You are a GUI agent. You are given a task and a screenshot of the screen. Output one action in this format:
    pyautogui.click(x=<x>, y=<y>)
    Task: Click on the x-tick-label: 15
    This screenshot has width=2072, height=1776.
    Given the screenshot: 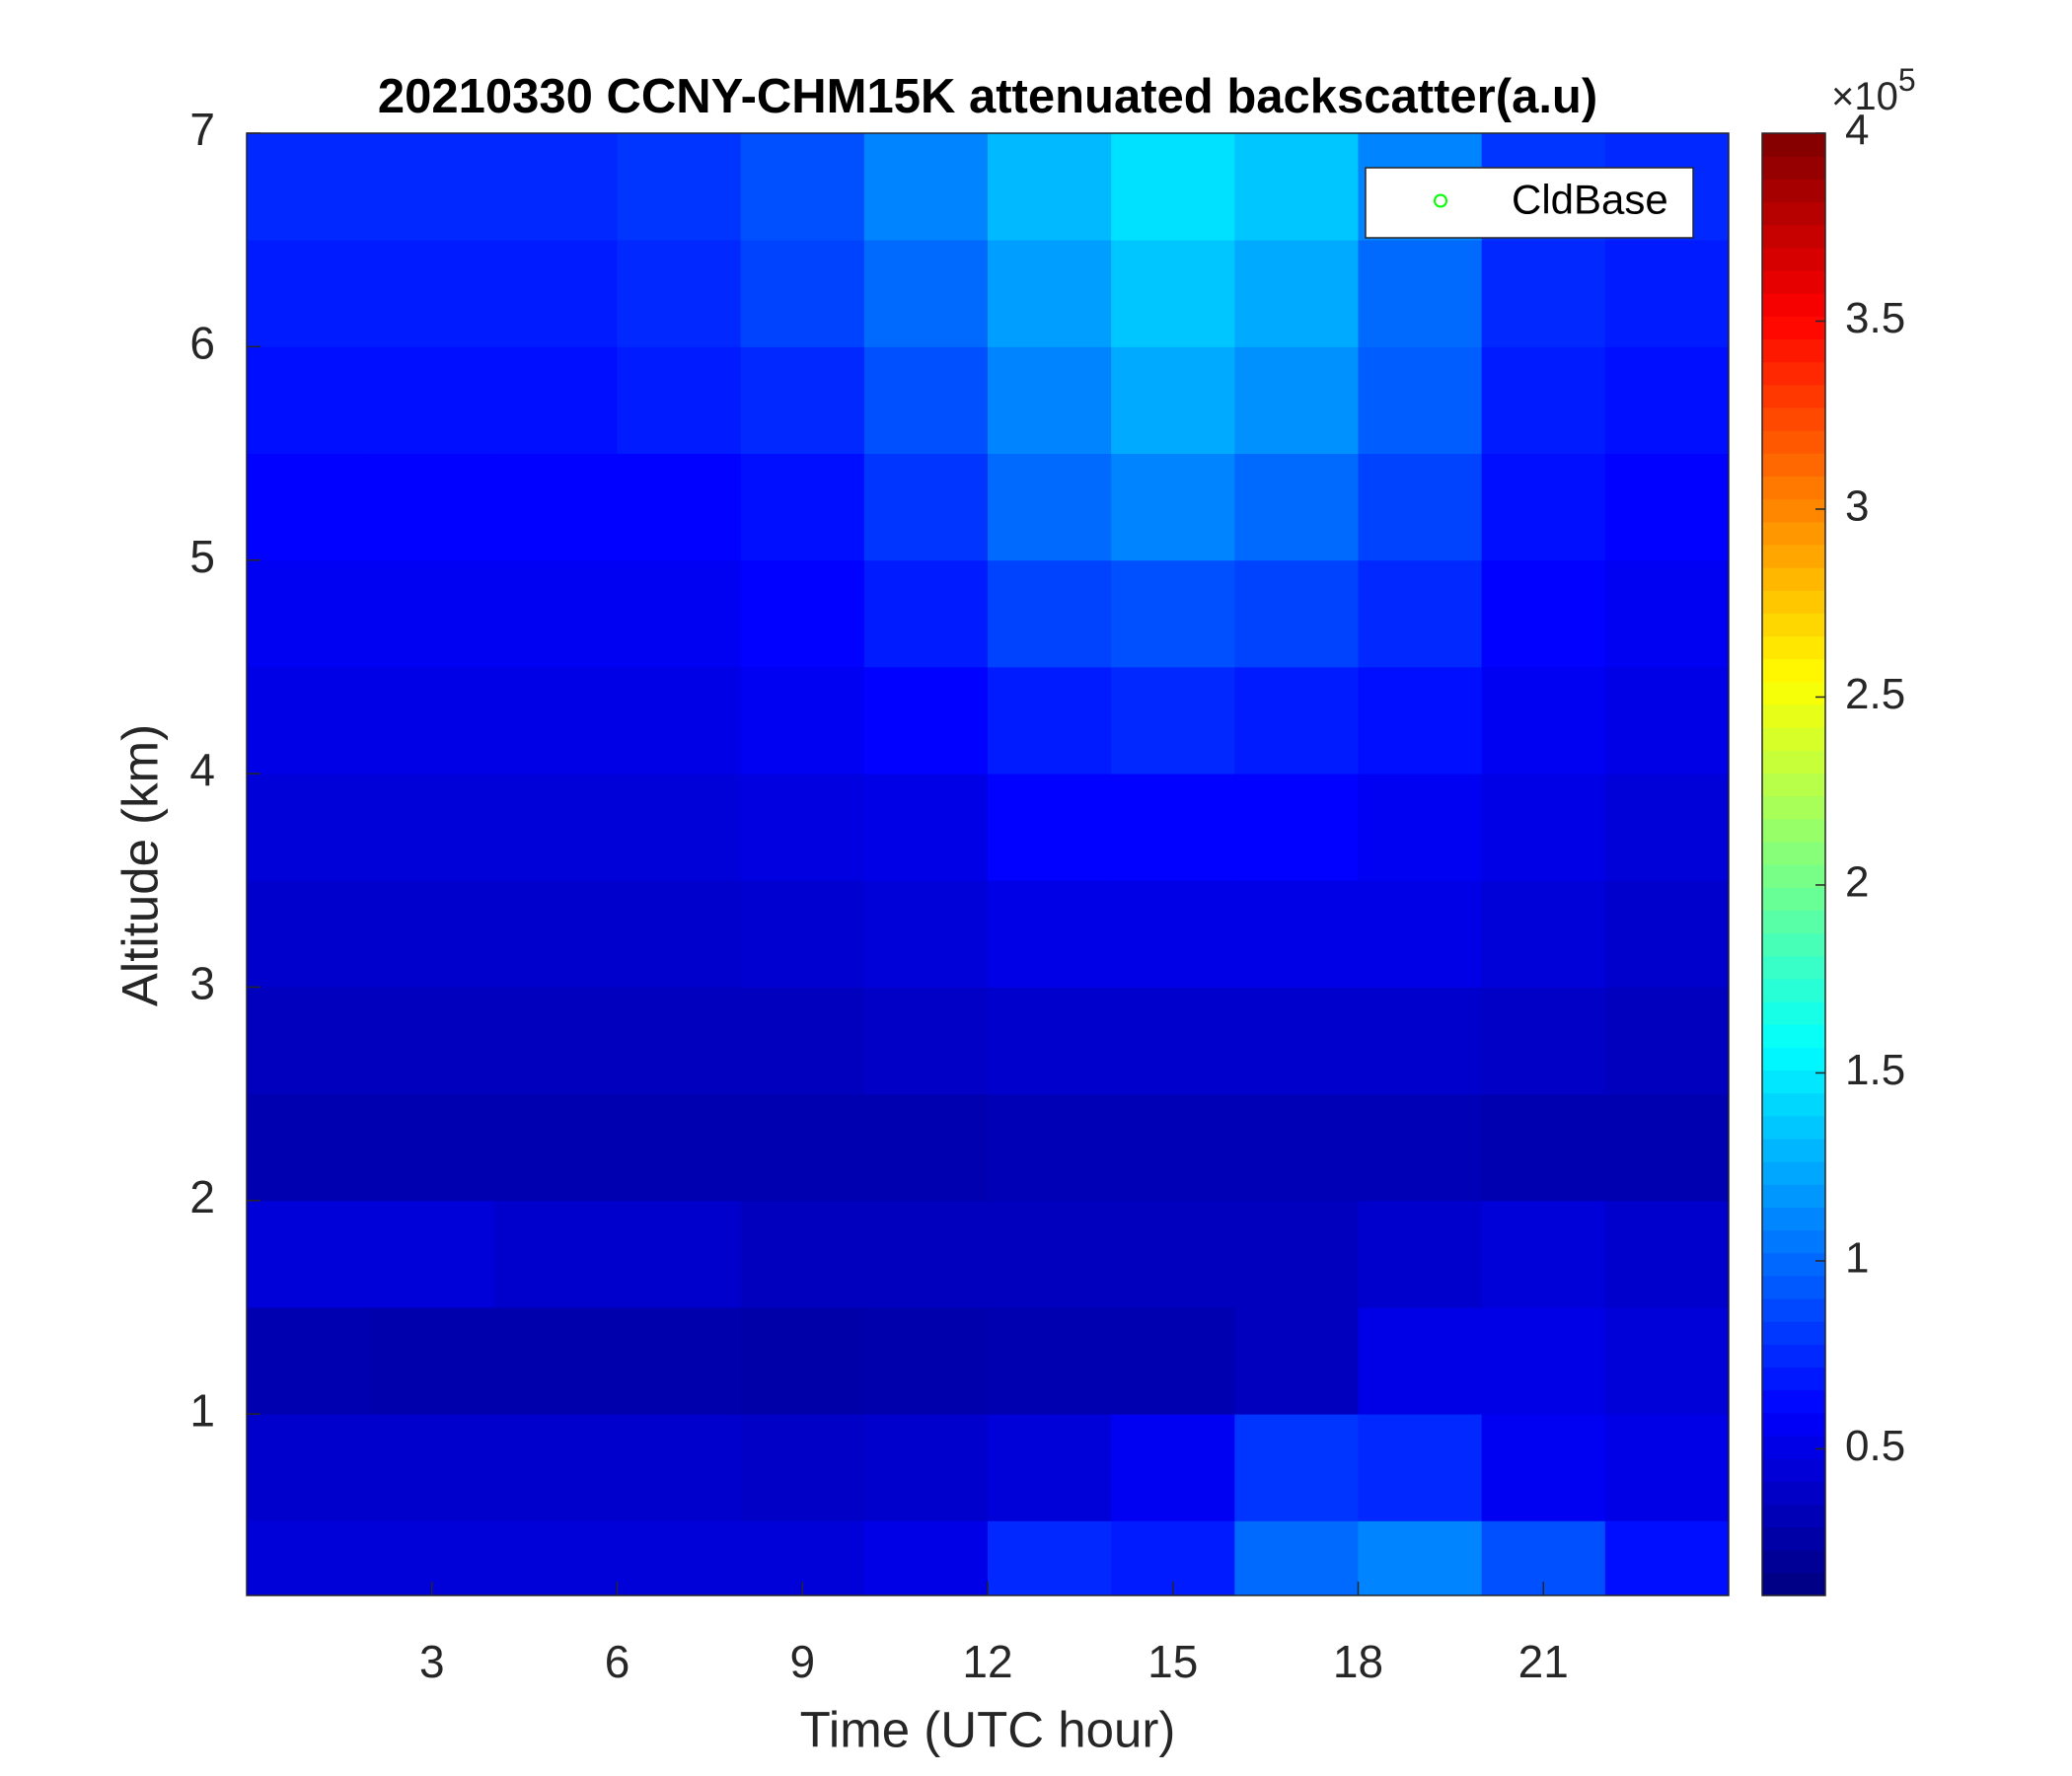 What is the action you would take?
    pyautogui.click(x=1172, y=1662)
    